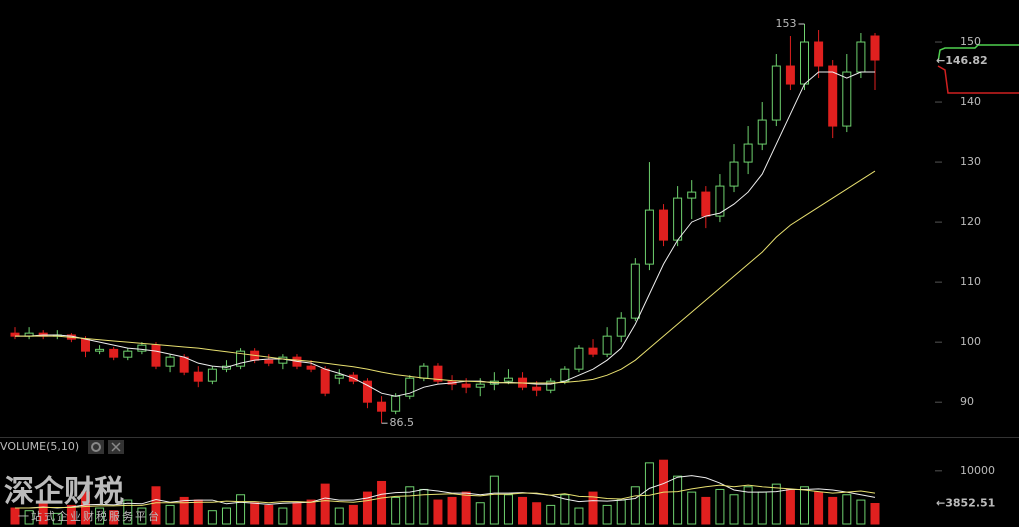 This screenshot has height=527, width=1019. What do you see at coordinates (445, 496) in the screenshot?
I see `volume-ma10-line` at bounding box center [445, 496].